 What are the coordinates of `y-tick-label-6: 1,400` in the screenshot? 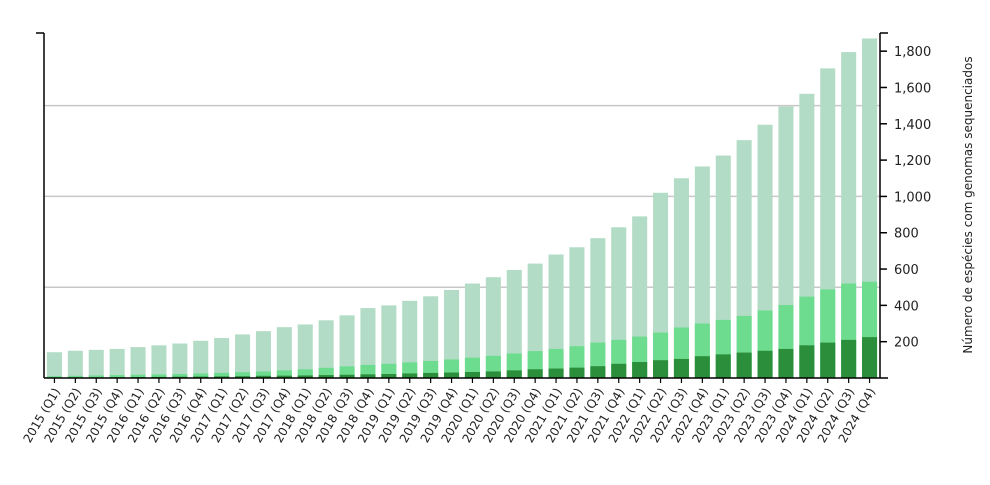 It's located at (912, 125).